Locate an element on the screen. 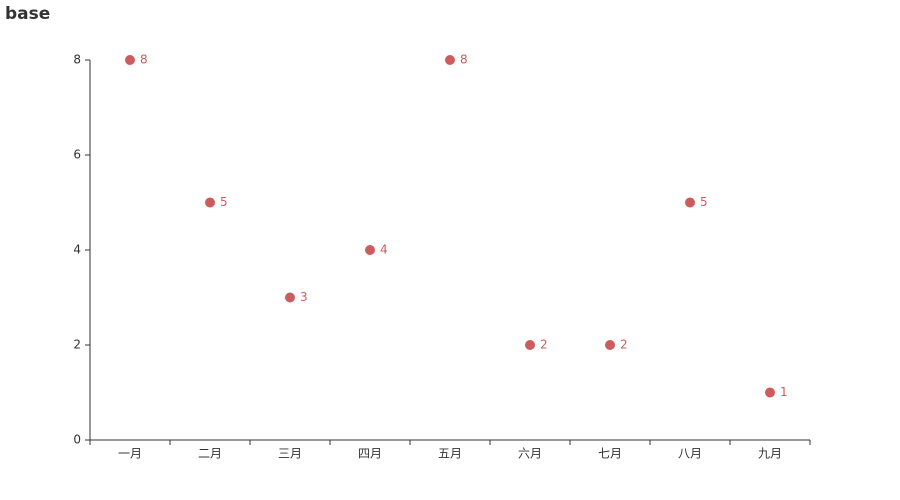  data-label: 3 is located at coordinates (304, 297).